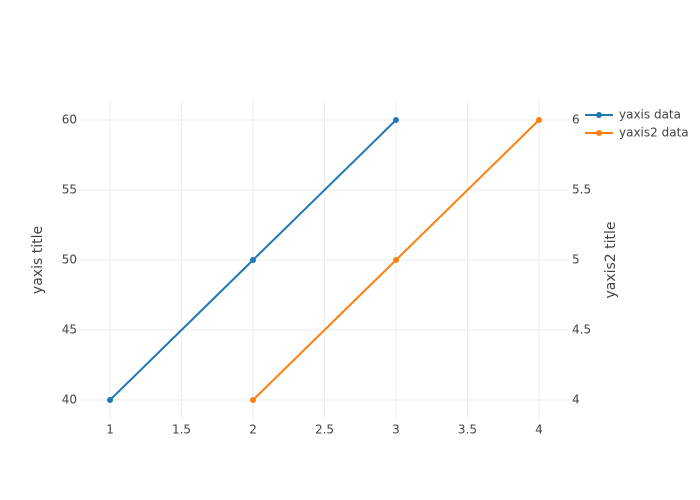 The width and height of the screenshot is (700, 500). Describe the element at coordinates (581, 190) in the screenshot. I see `y2-tick-label: 5.5` at that location.